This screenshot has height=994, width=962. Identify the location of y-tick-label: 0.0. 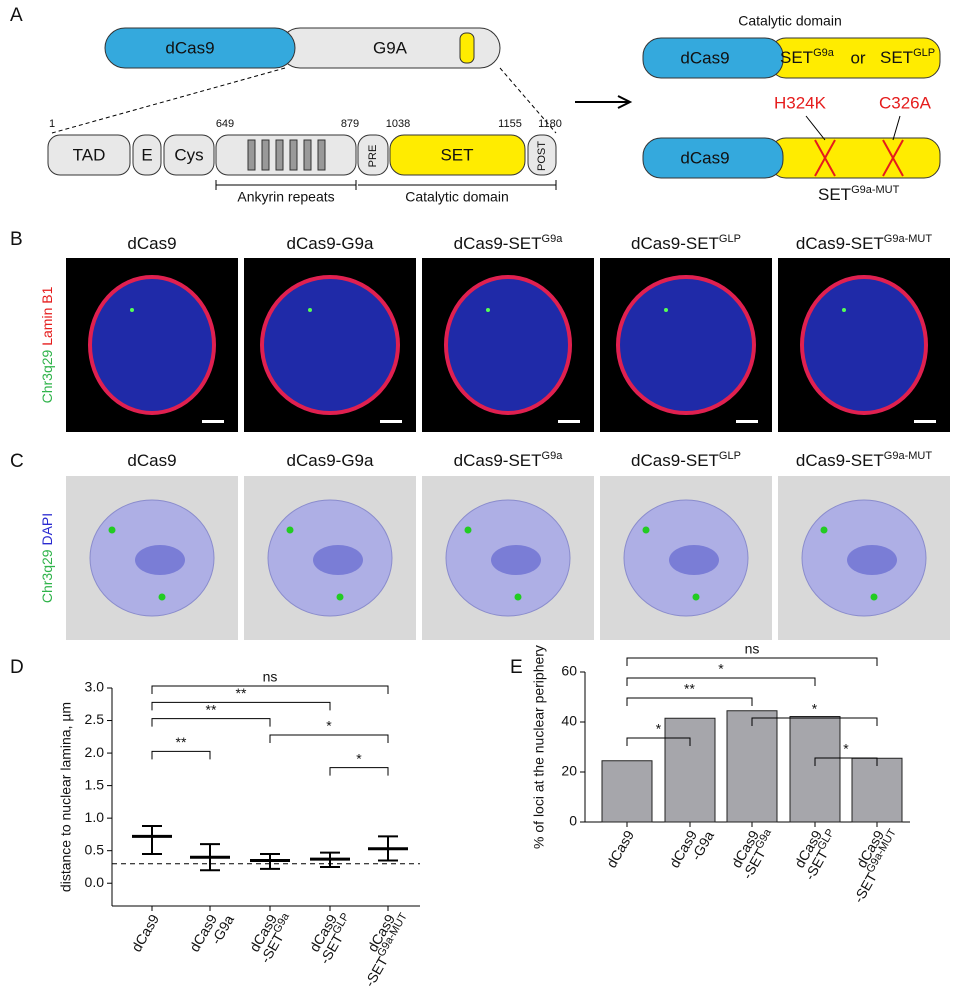
(95, 882).